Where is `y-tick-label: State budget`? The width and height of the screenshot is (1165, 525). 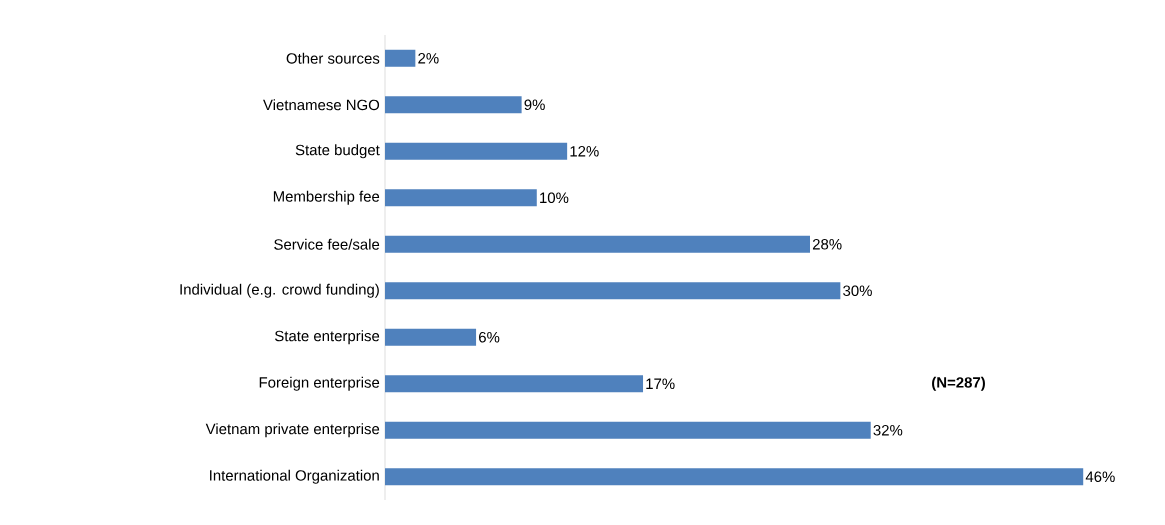 y-tick-label: State budget is located at coordinates (337, 151).